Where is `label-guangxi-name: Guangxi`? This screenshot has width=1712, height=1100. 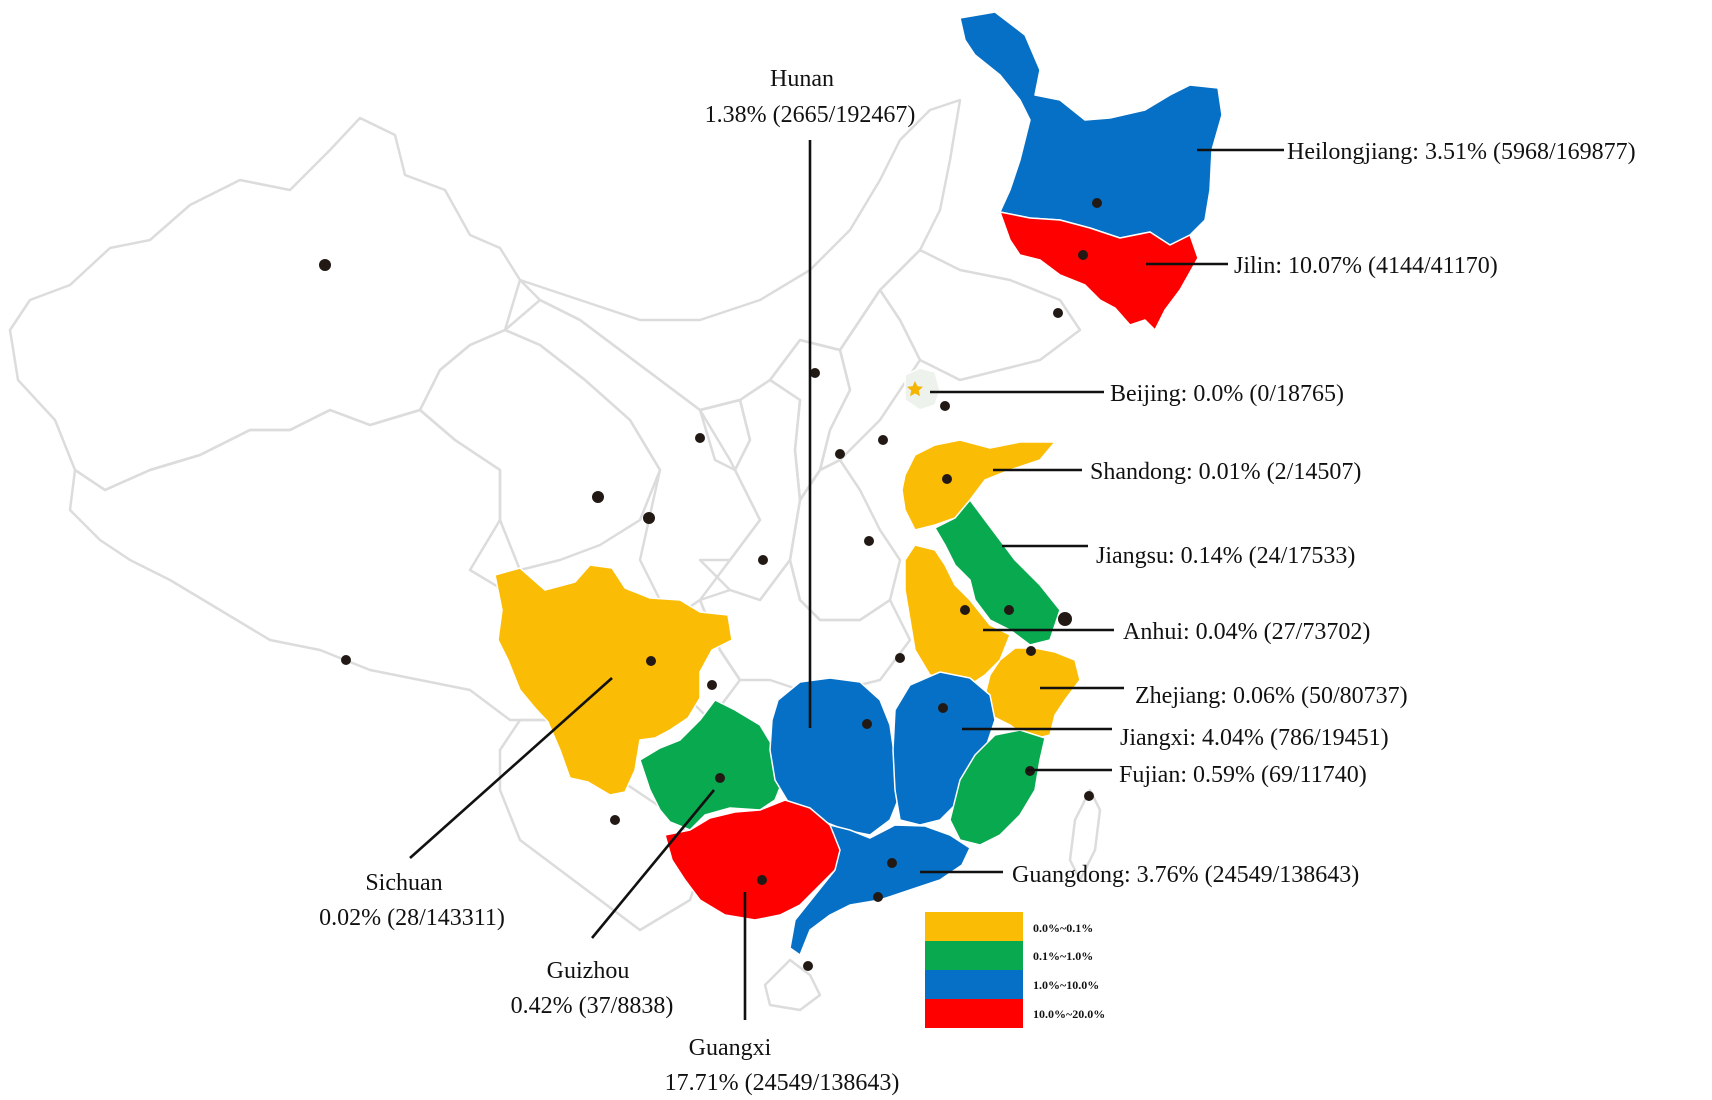
label-guangxi-name: Guangxi is located at coordinates (730, 1048).